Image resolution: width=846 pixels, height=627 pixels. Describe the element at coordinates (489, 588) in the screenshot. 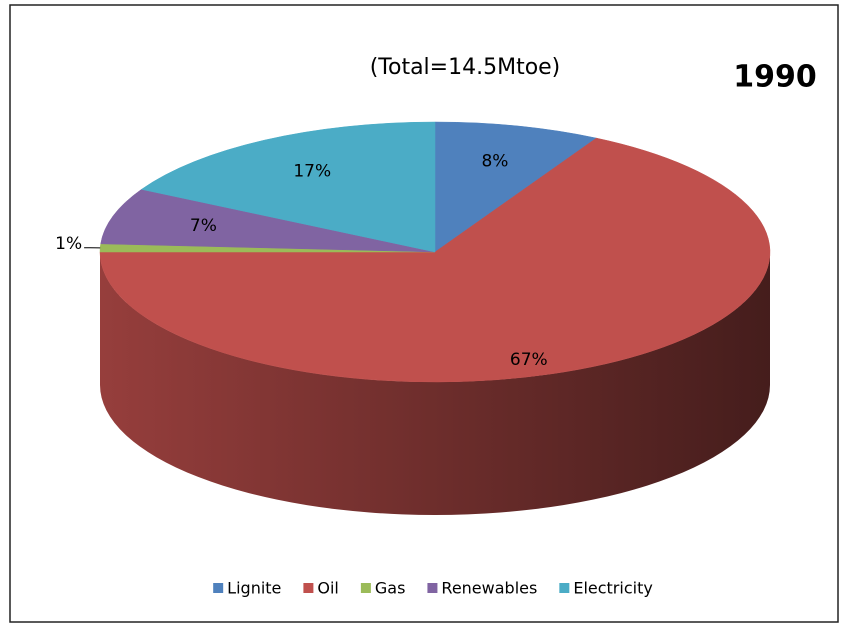

I see `legend-label: Renewables` at that location.